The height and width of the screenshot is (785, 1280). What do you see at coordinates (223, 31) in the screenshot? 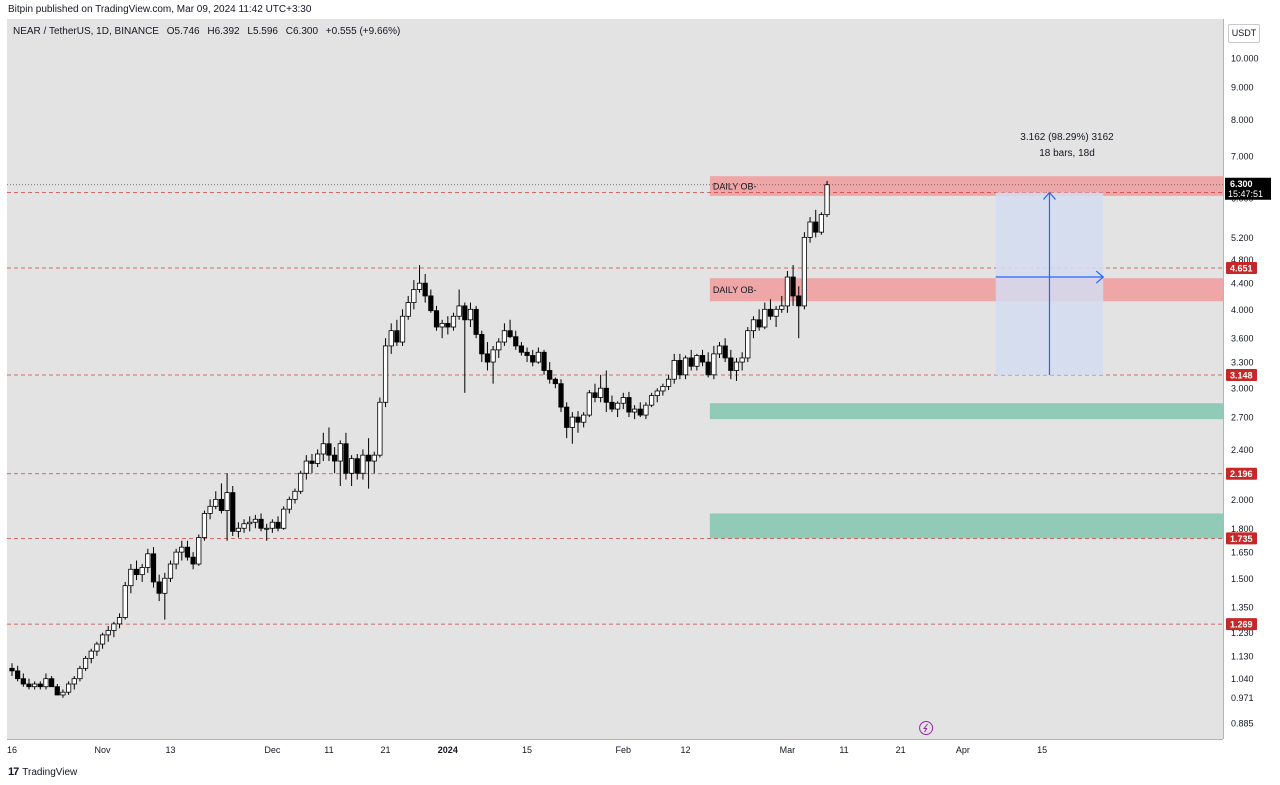
I see `ohlc-high: H6.392` at bounding box center [223, 31].